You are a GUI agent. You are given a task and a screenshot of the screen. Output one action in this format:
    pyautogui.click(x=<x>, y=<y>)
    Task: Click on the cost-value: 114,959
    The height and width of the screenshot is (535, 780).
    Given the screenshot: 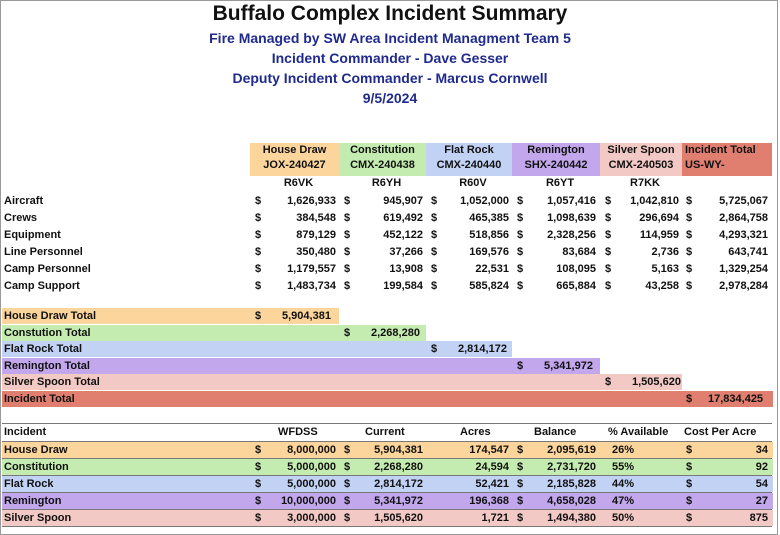 What is the action you would take?
    pyautogui.click(x=659, y=235)
    